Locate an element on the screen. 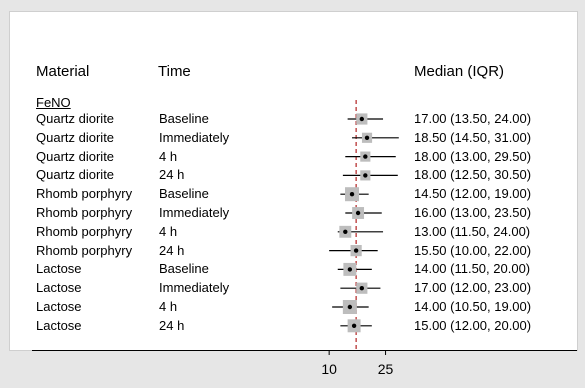 The image size is (585, 388). row-median-iqr: 18.00 (13.00, 29.50) is located at coordinates (473, 156).